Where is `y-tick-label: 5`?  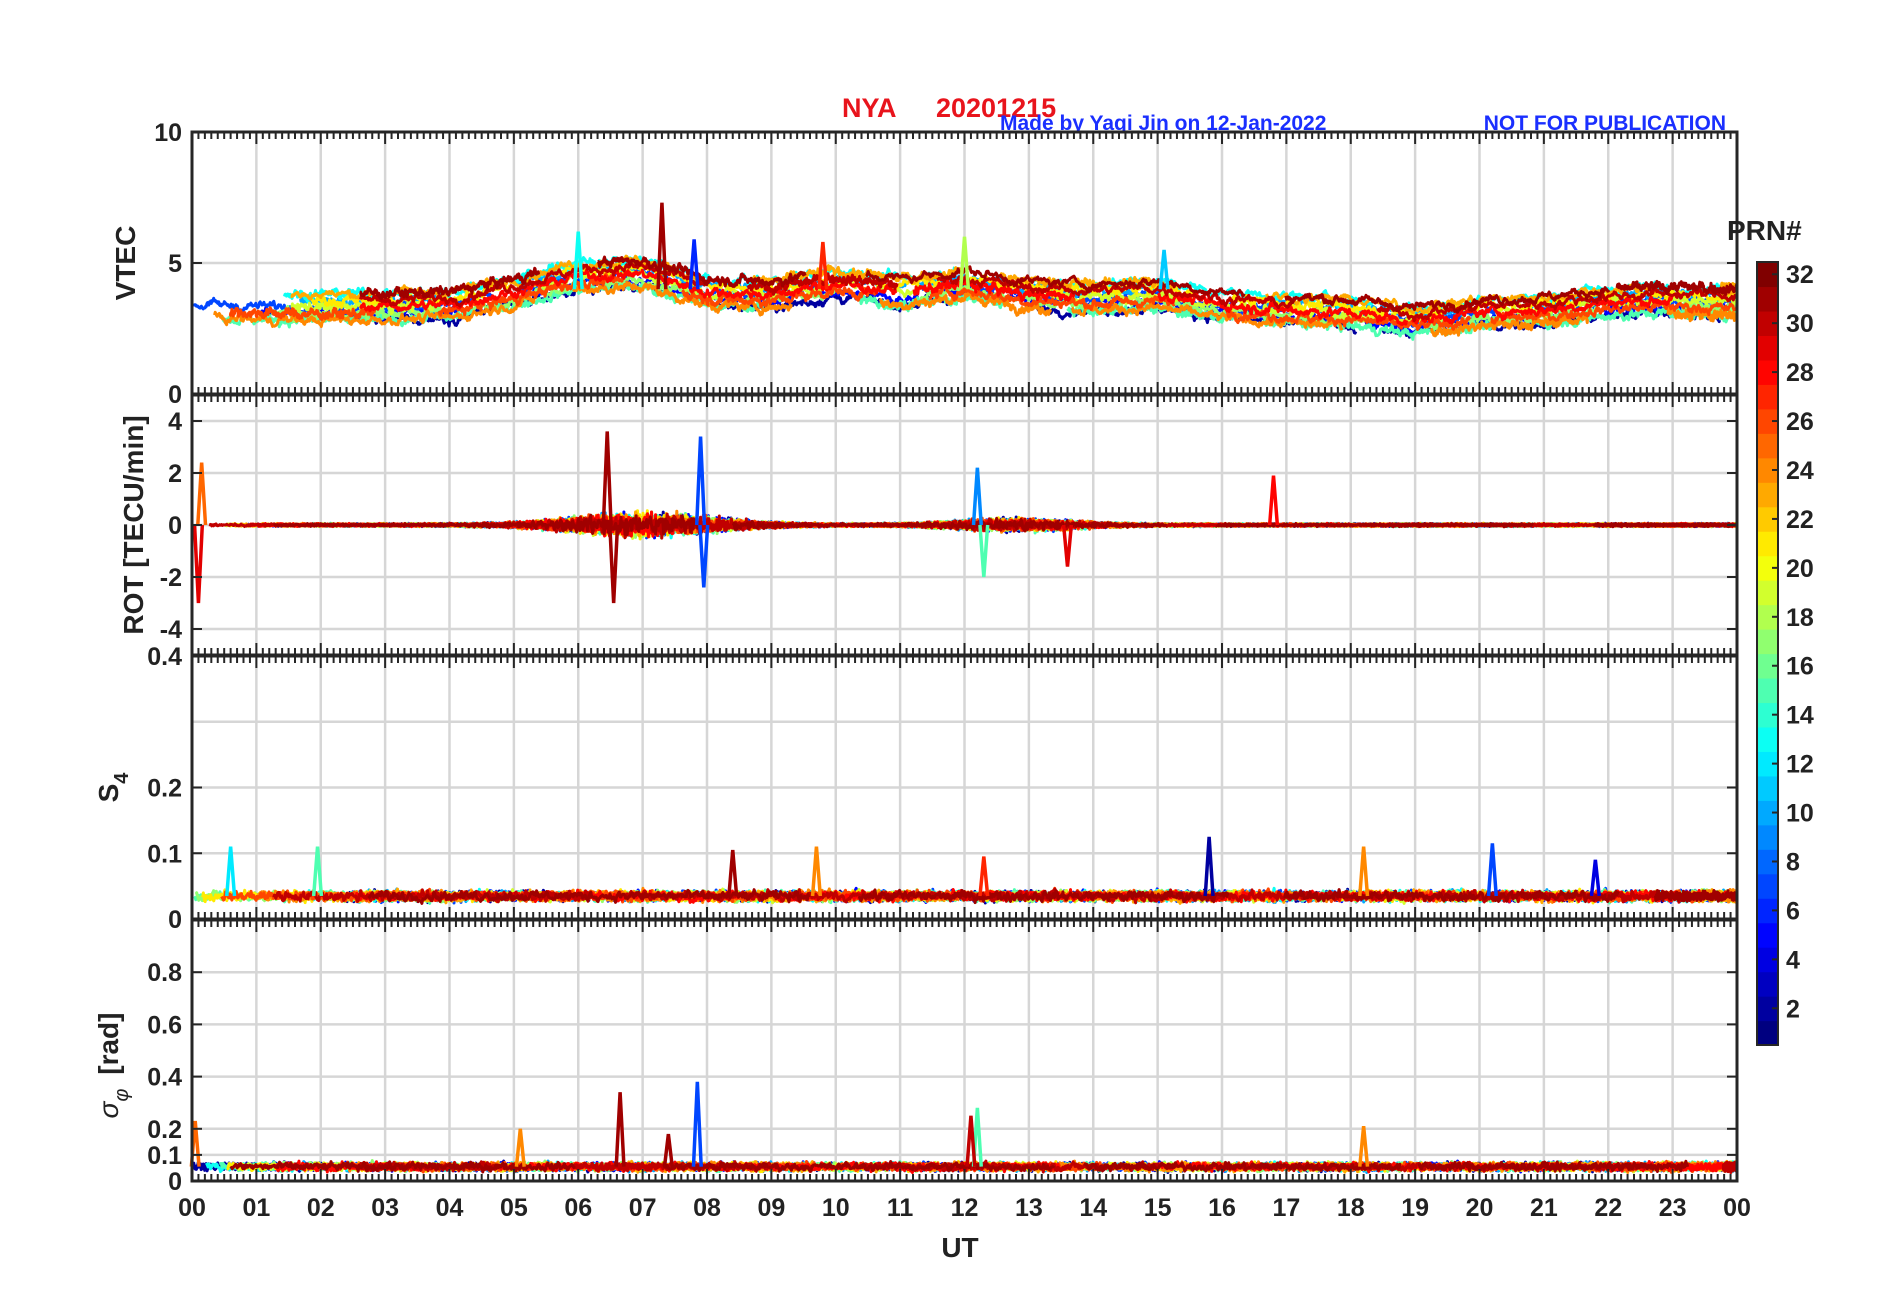
y-tick-label: 5 is located at coordinates (175, 264).